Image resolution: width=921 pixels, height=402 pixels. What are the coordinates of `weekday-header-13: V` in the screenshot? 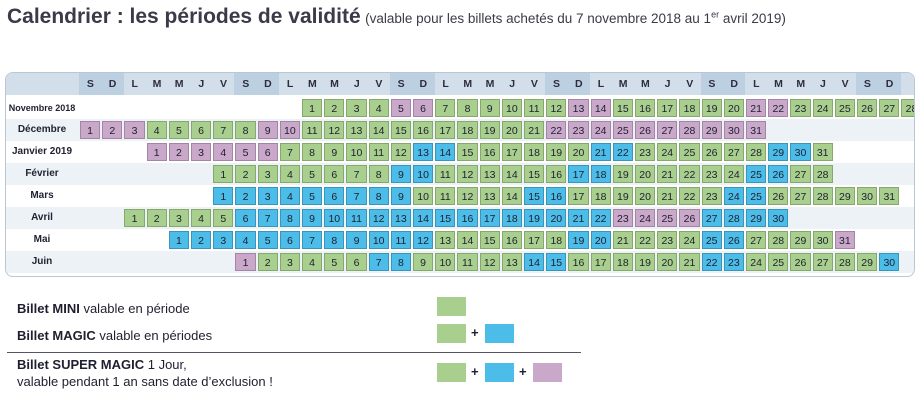 It's located at (379, 84).